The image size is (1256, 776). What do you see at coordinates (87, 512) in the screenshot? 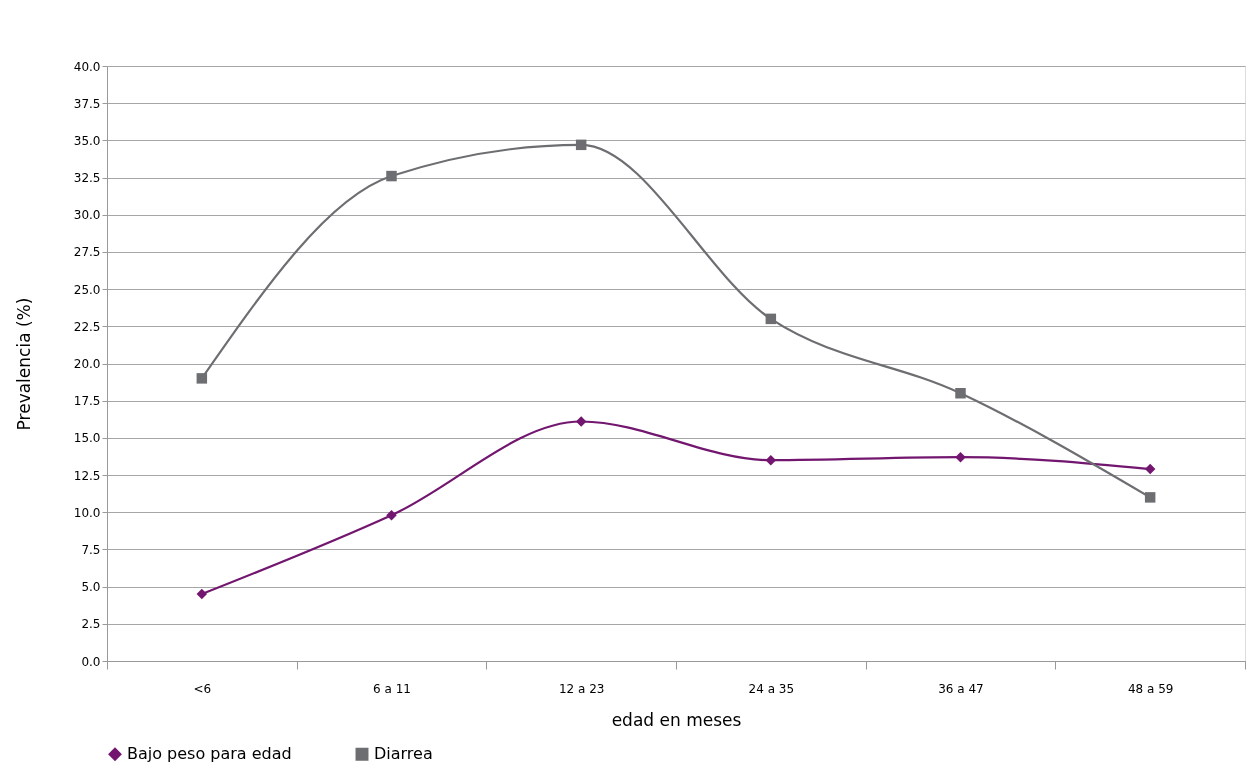
I see `y-tick-label: 10.0` at bounding box center [87, 512].